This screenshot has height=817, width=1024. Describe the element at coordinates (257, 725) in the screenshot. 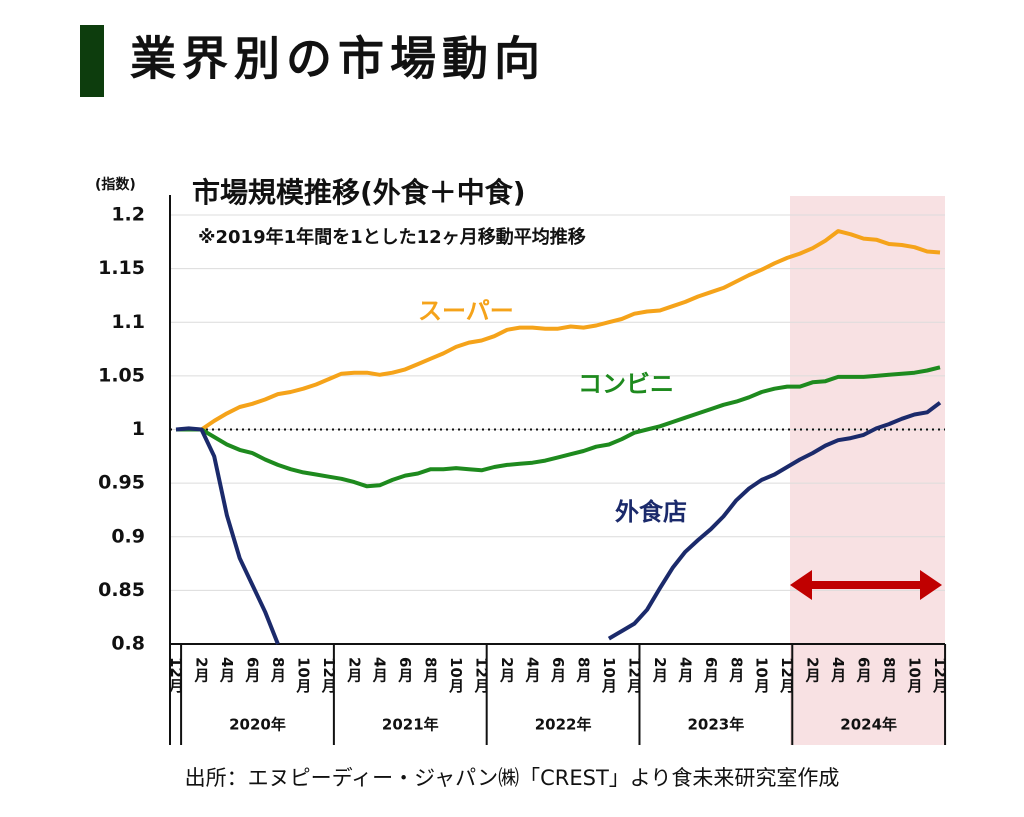

I see `year-label: 2020年` at that location.